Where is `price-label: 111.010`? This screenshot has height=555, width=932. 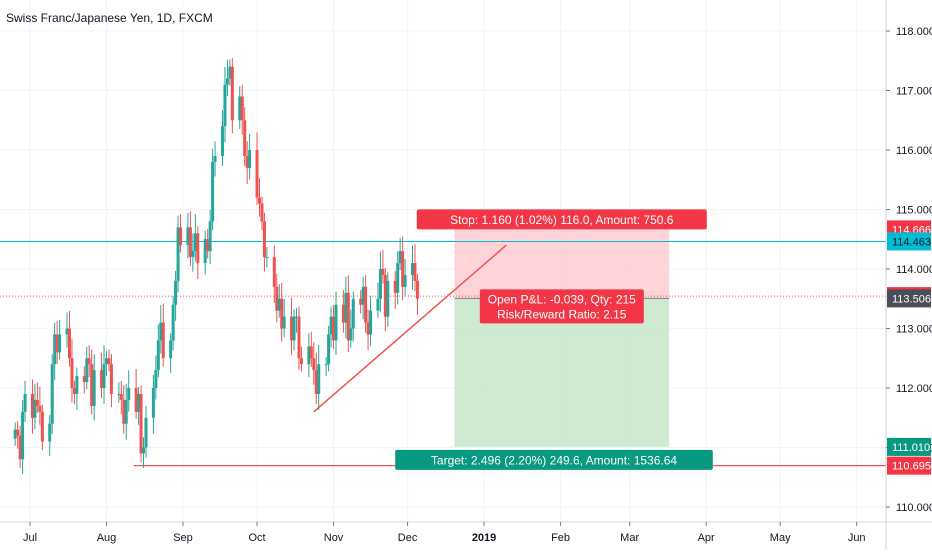
price-label: 111.010 is located at coordinates (909, 446).